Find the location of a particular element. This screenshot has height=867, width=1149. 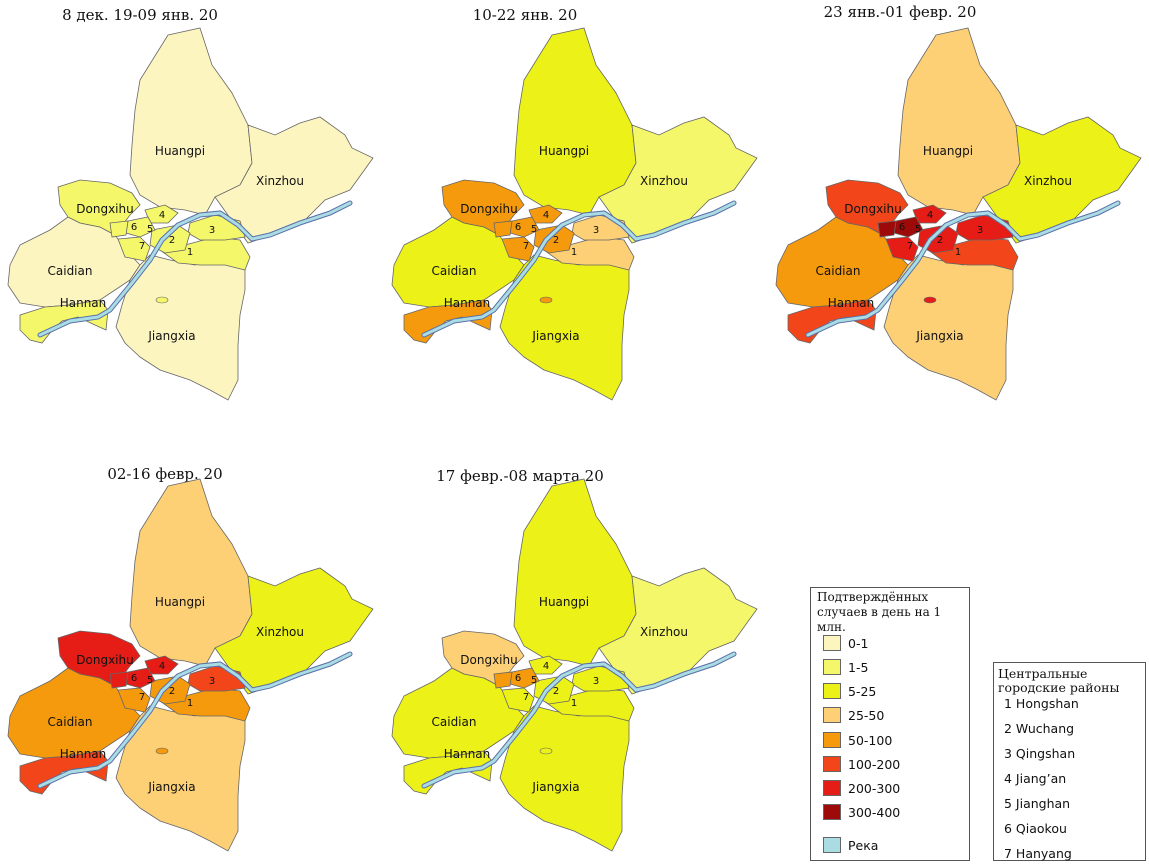

legend-item: 25-50 is located at coordinates (853, 715).